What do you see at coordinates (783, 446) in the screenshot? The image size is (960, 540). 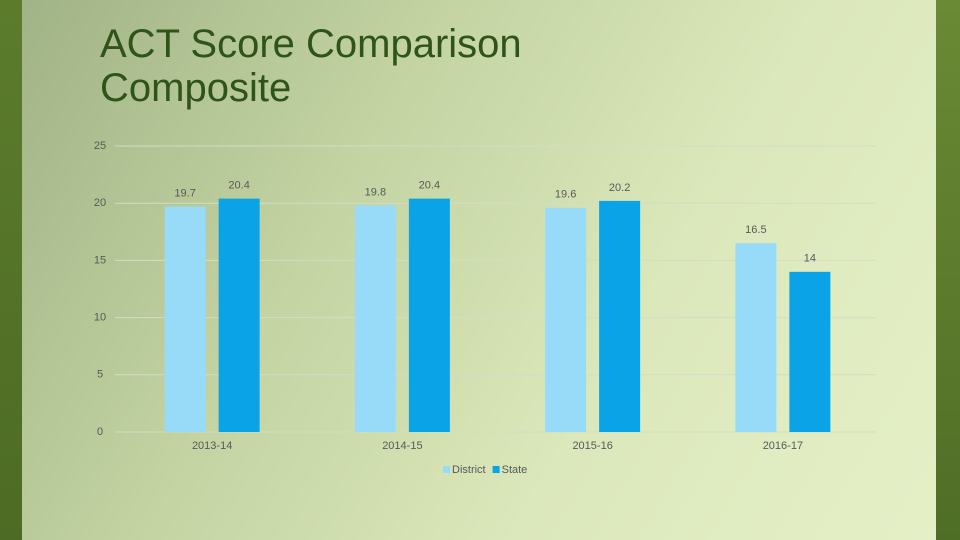 I see `x-tick-label: 2016-17` at bounding box center [783, 446].